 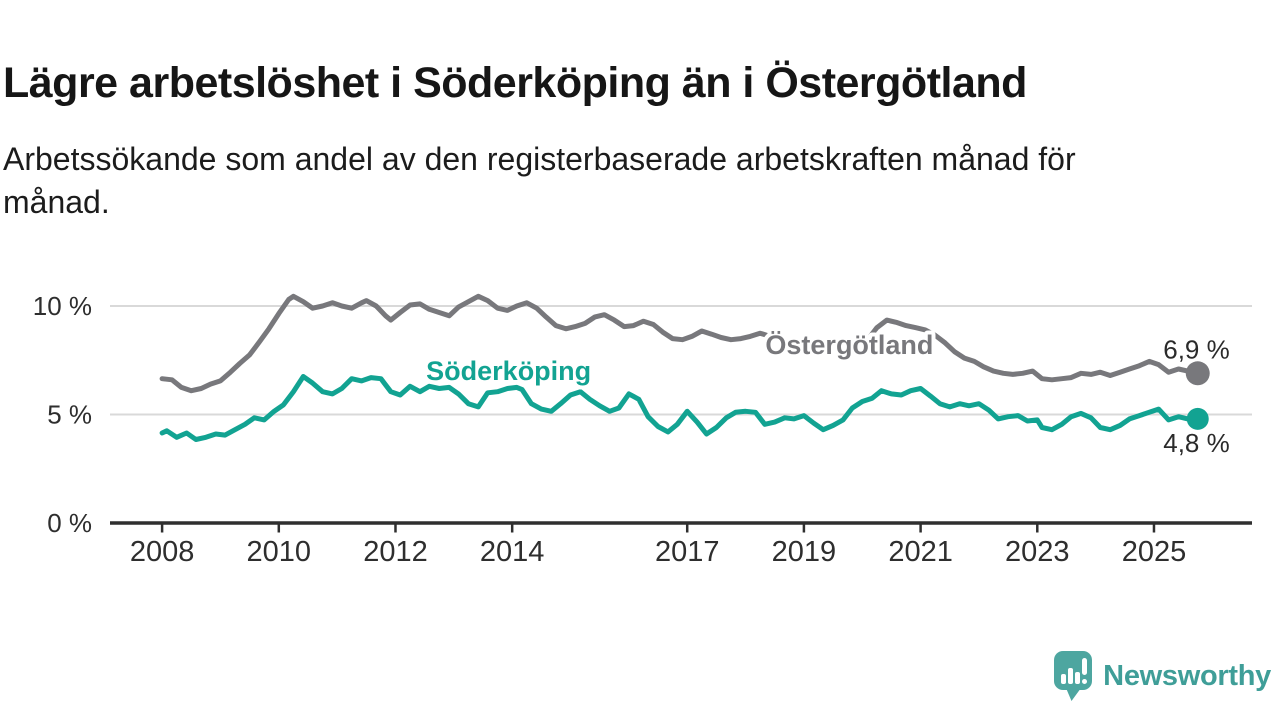 I want to click on series-line-söderköping, so click(x=680, y=408).